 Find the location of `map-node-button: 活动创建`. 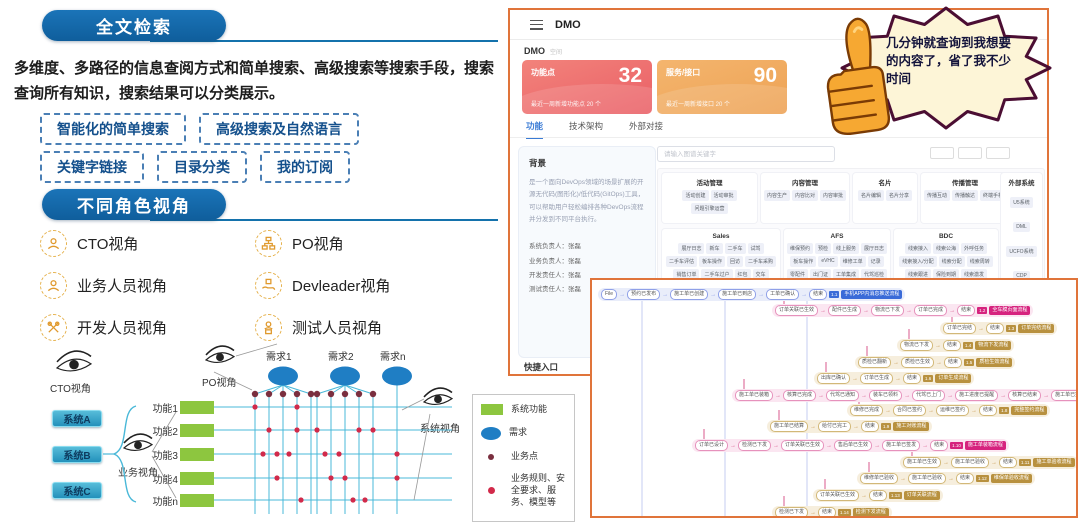

map-node-button: 活动创建 is located at coordinates (695, 195).